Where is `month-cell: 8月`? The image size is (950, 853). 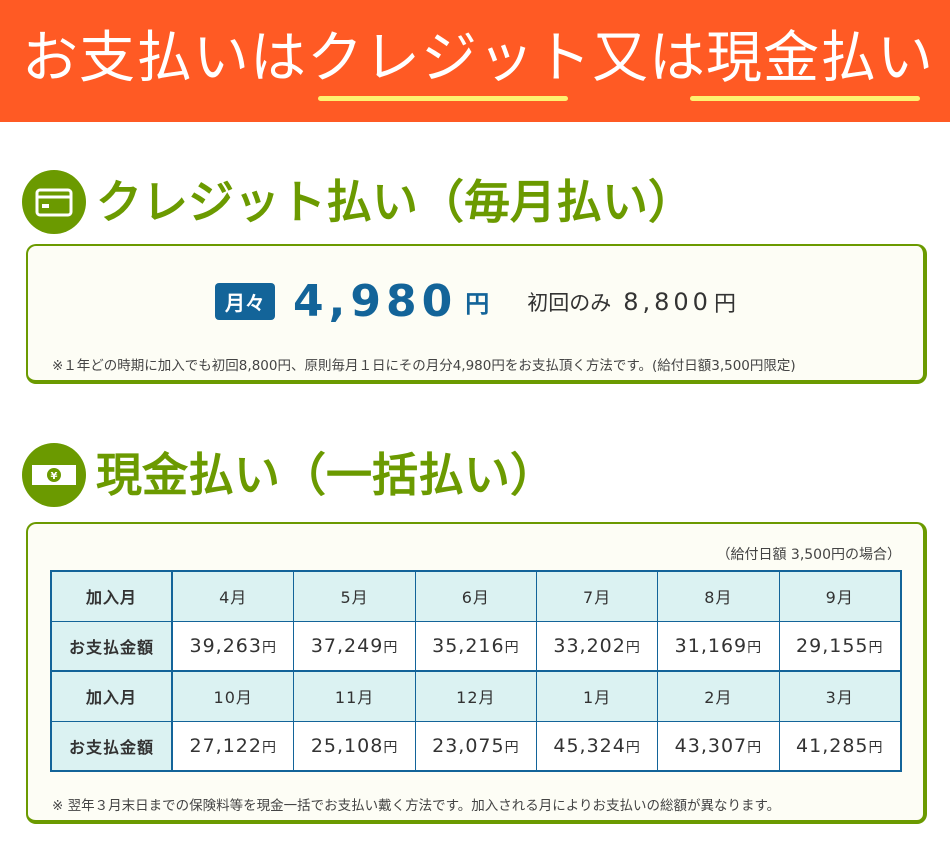 month-cell: 8月 is located at coordinates (718, 596).